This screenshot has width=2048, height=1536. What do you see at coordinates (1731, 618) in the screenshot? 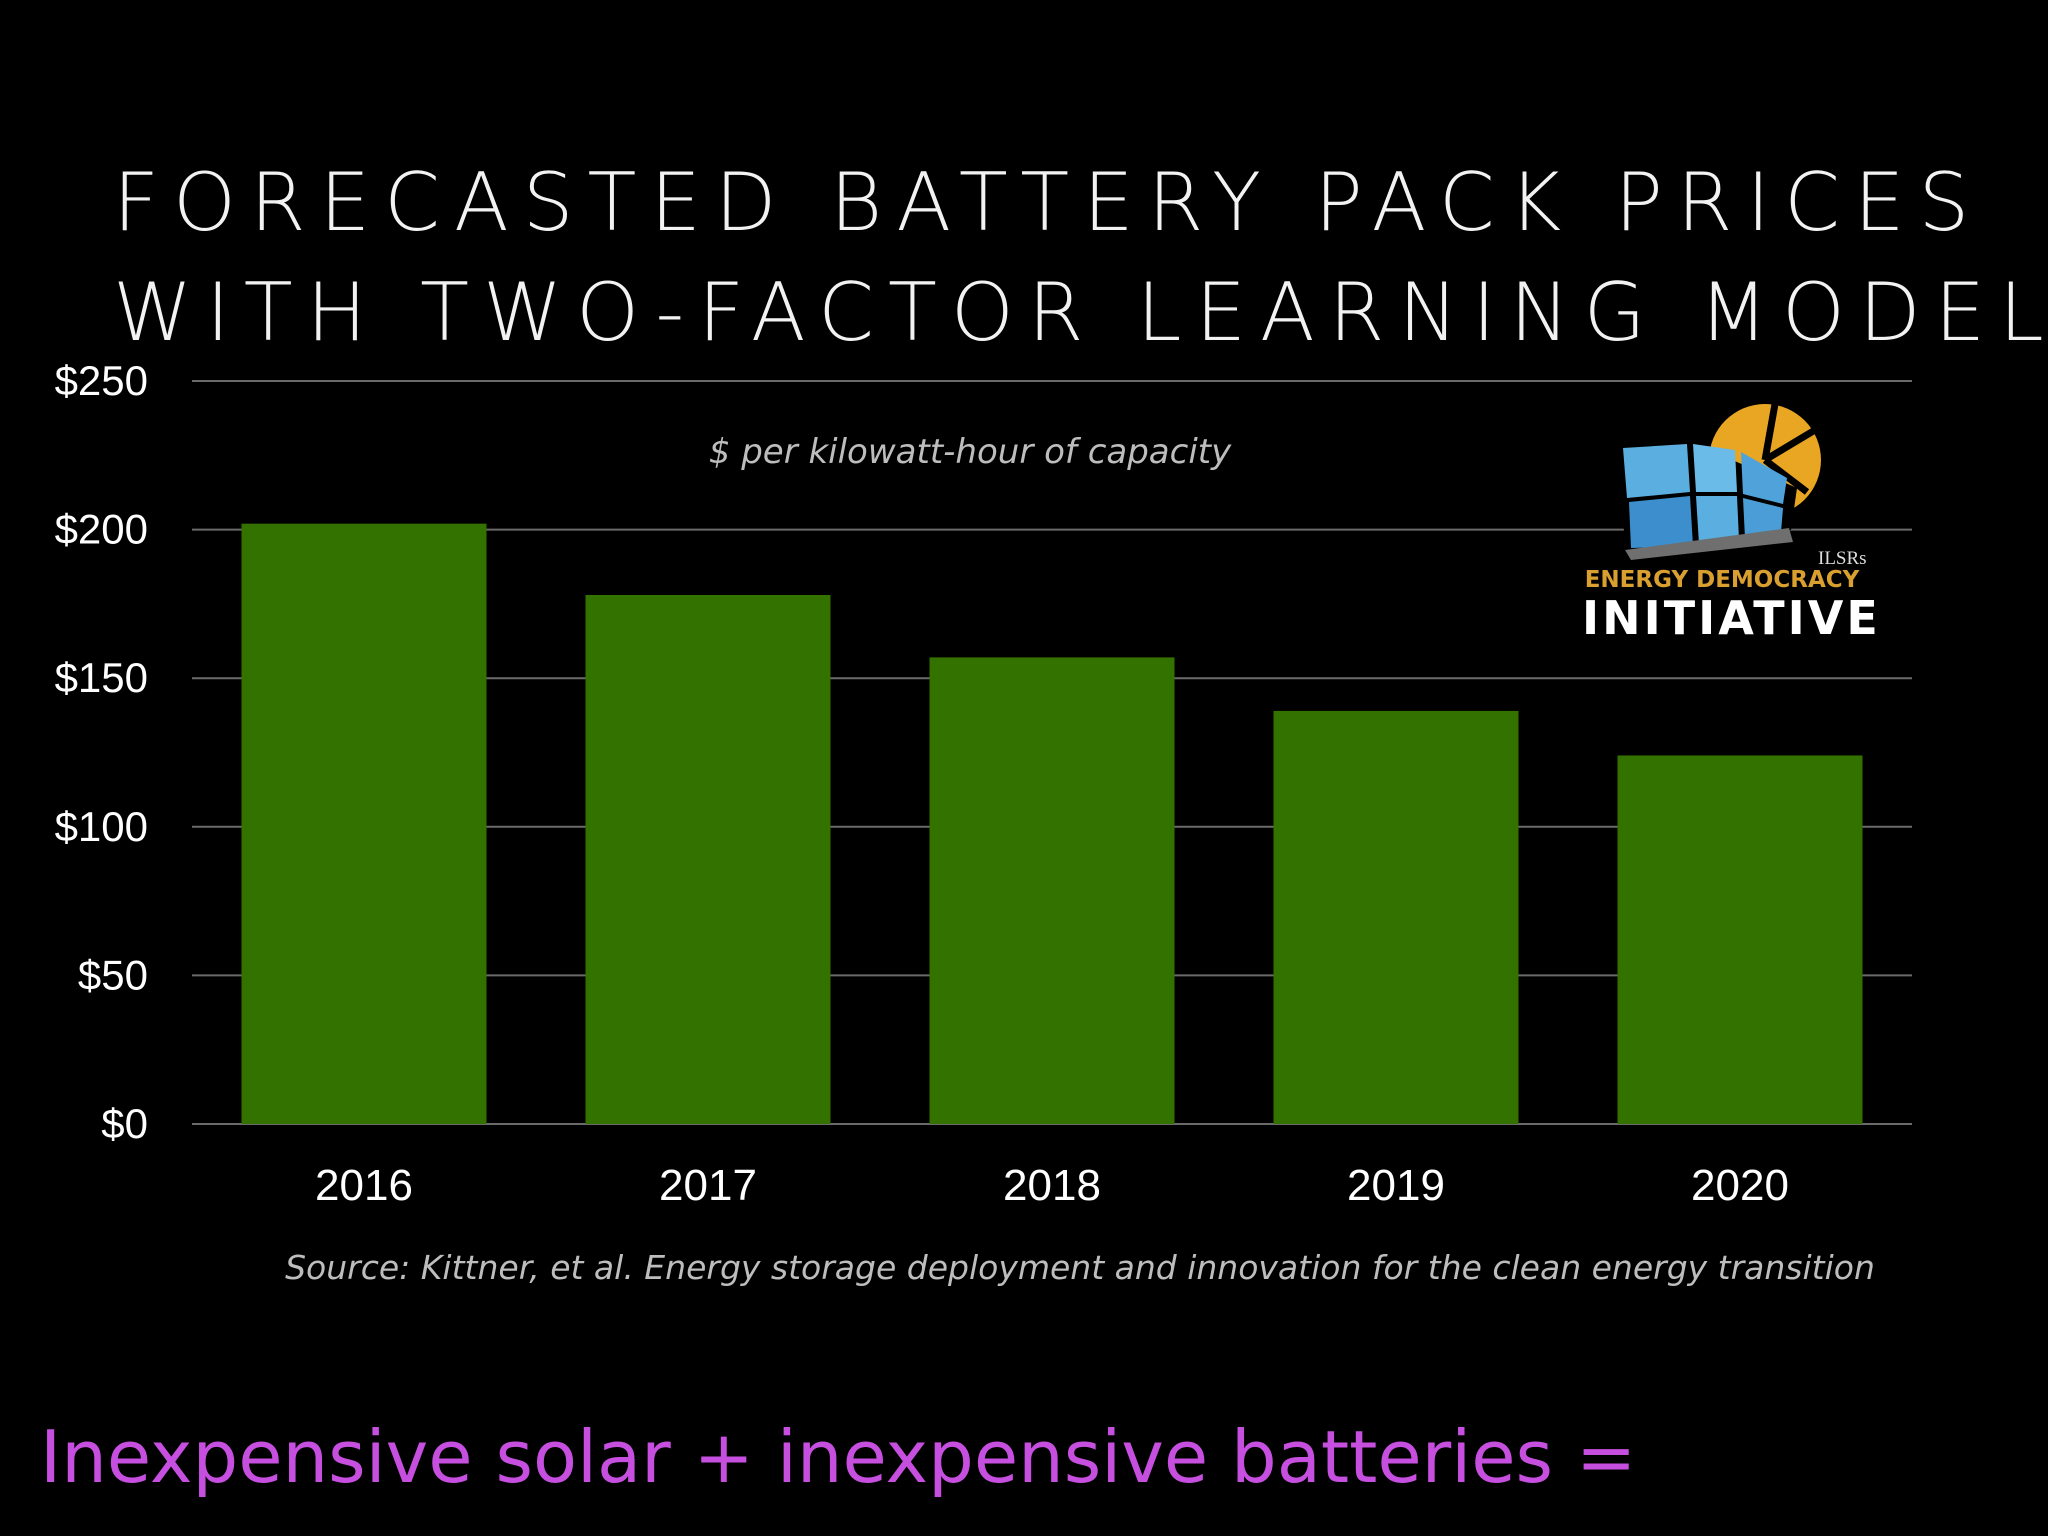
I see `logo-initiative-text: INITIATIVE` at bounding box center [1731, 618].